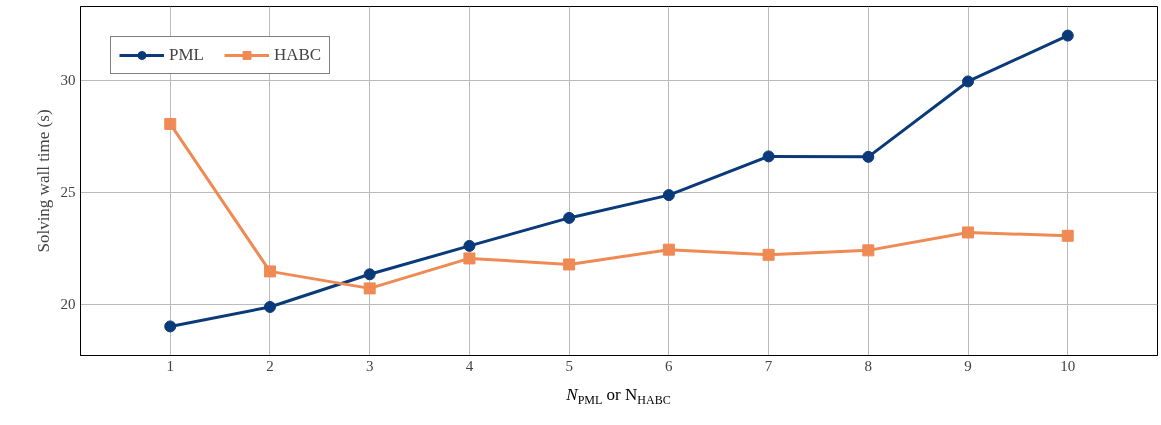 Image resolution: width=1161 pixels, height=425 pixels. What do you see at coordinates (569, 365) in the screenshot?
I see `x-tick-label: 5` at bounding box center [569, 365].